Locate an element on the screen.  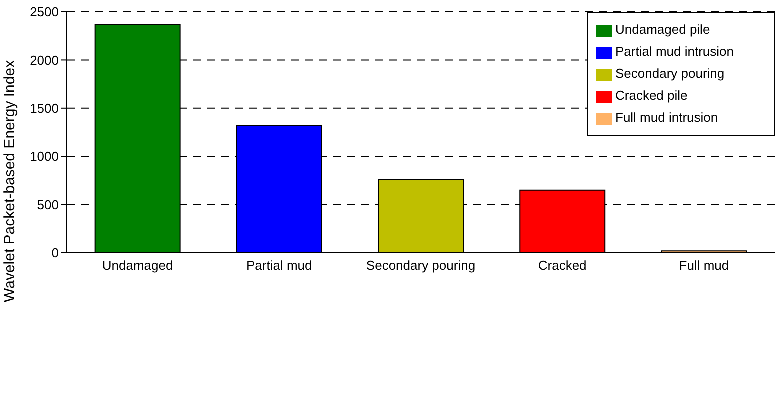
legend-label: Full mud intrusion is located at coordinates (667, 117).